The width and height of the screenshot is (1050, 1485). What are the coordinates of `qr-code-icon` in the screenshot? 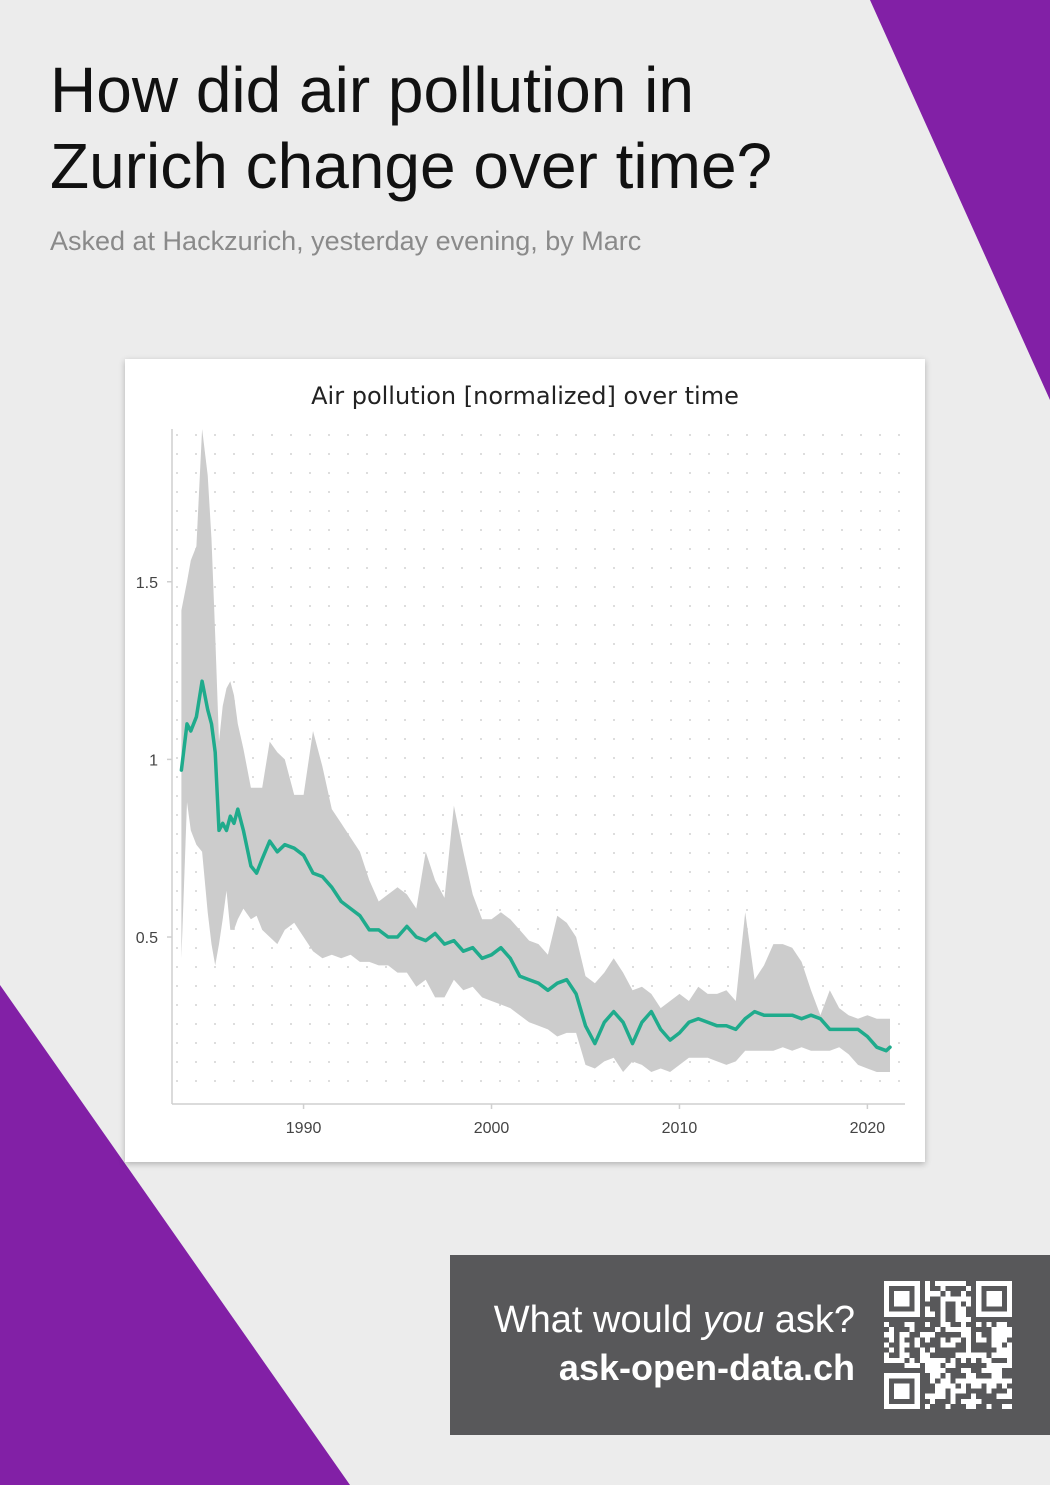 It's located at (948, 1345).